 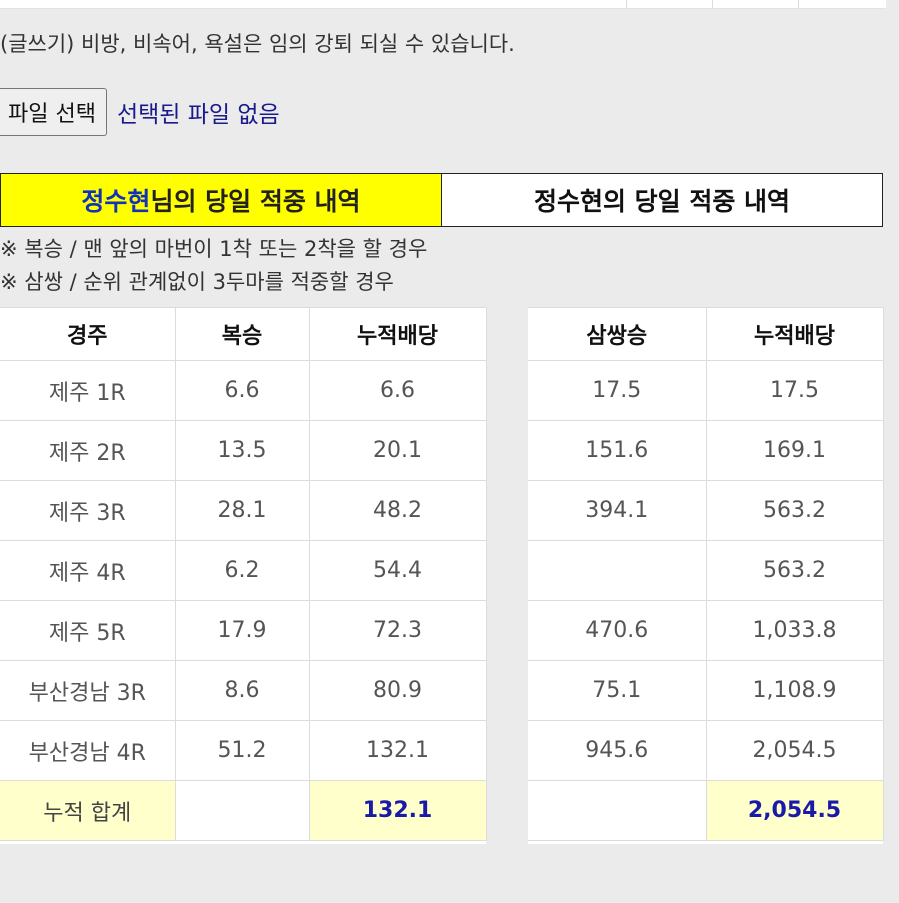 What do you see at coordinates (398, 810) in the screenshot?
I see `total-value: 132.1` at bounding box center [398, 810].